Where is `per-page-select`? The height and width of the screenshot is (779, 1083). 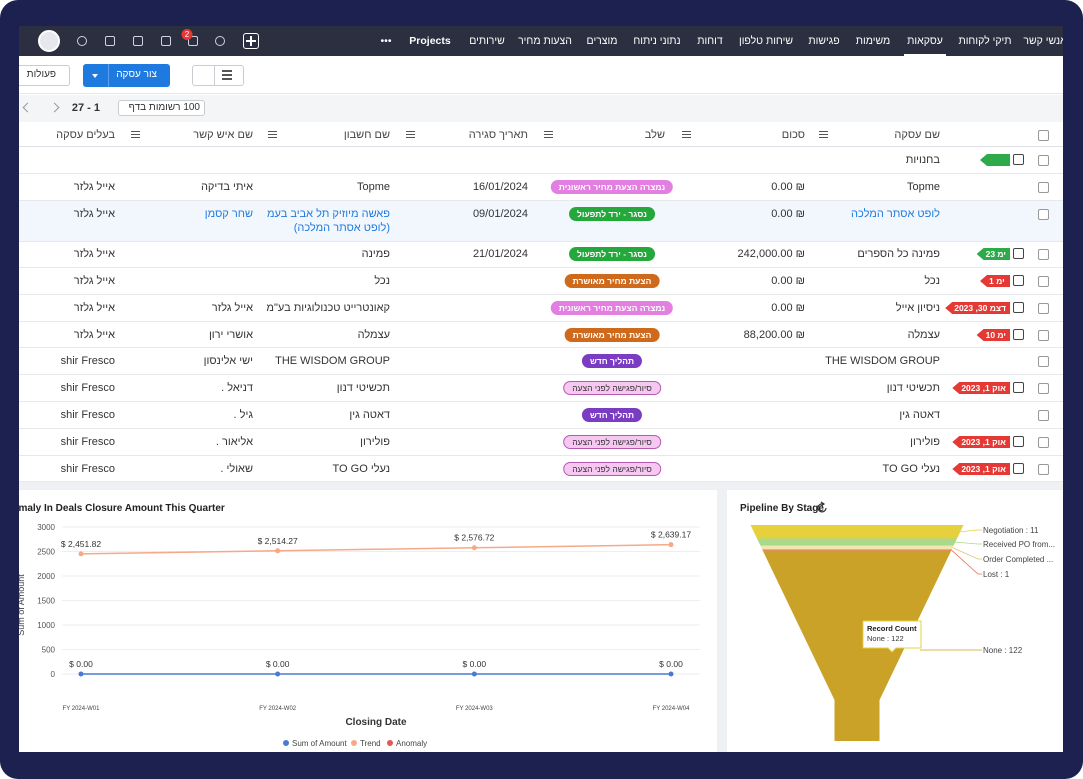
per-page-select is located at coordinates (161, 108).